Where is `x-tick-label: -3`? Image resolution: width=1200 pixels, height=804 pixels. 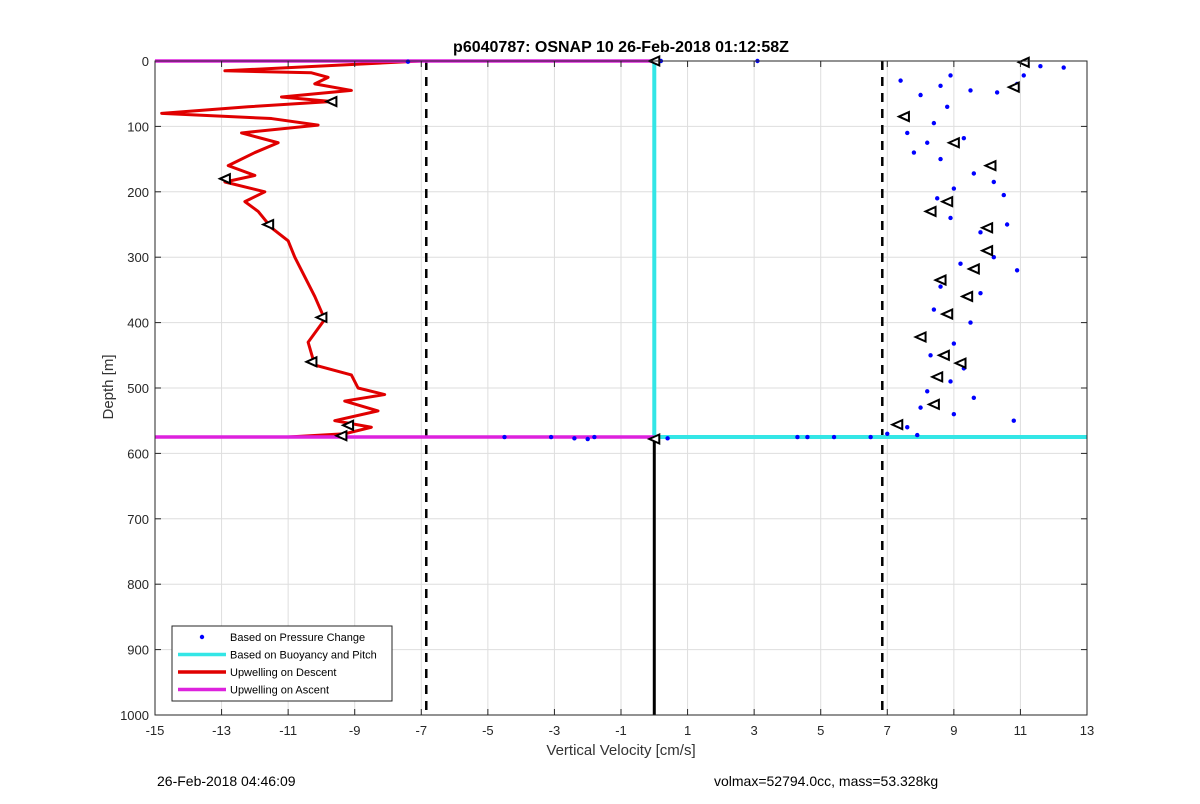
x-tick-label: -3 is located at coordinates (555, 730).